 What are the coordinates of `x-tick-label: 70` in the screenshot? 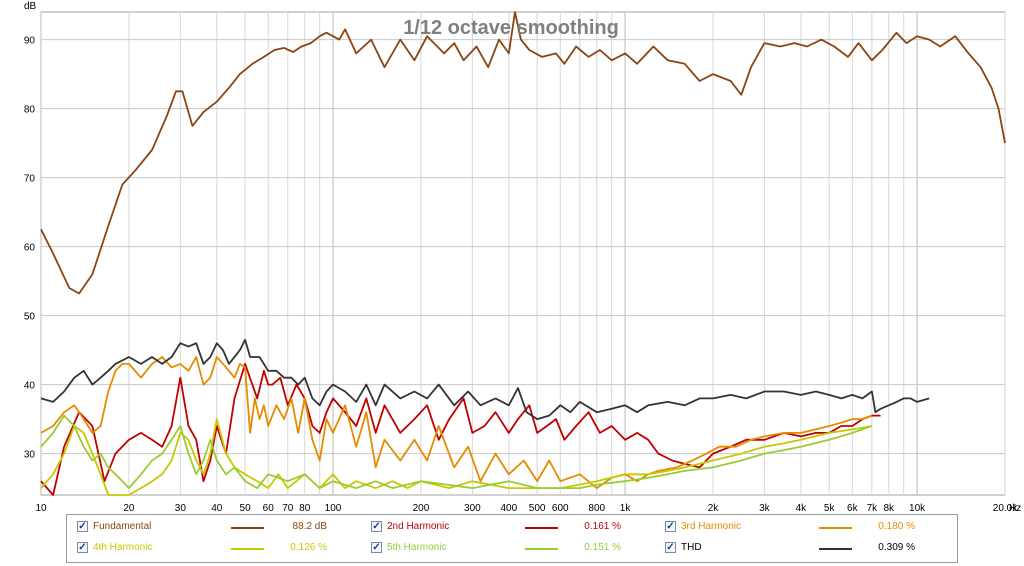 It's located at (288, 508).